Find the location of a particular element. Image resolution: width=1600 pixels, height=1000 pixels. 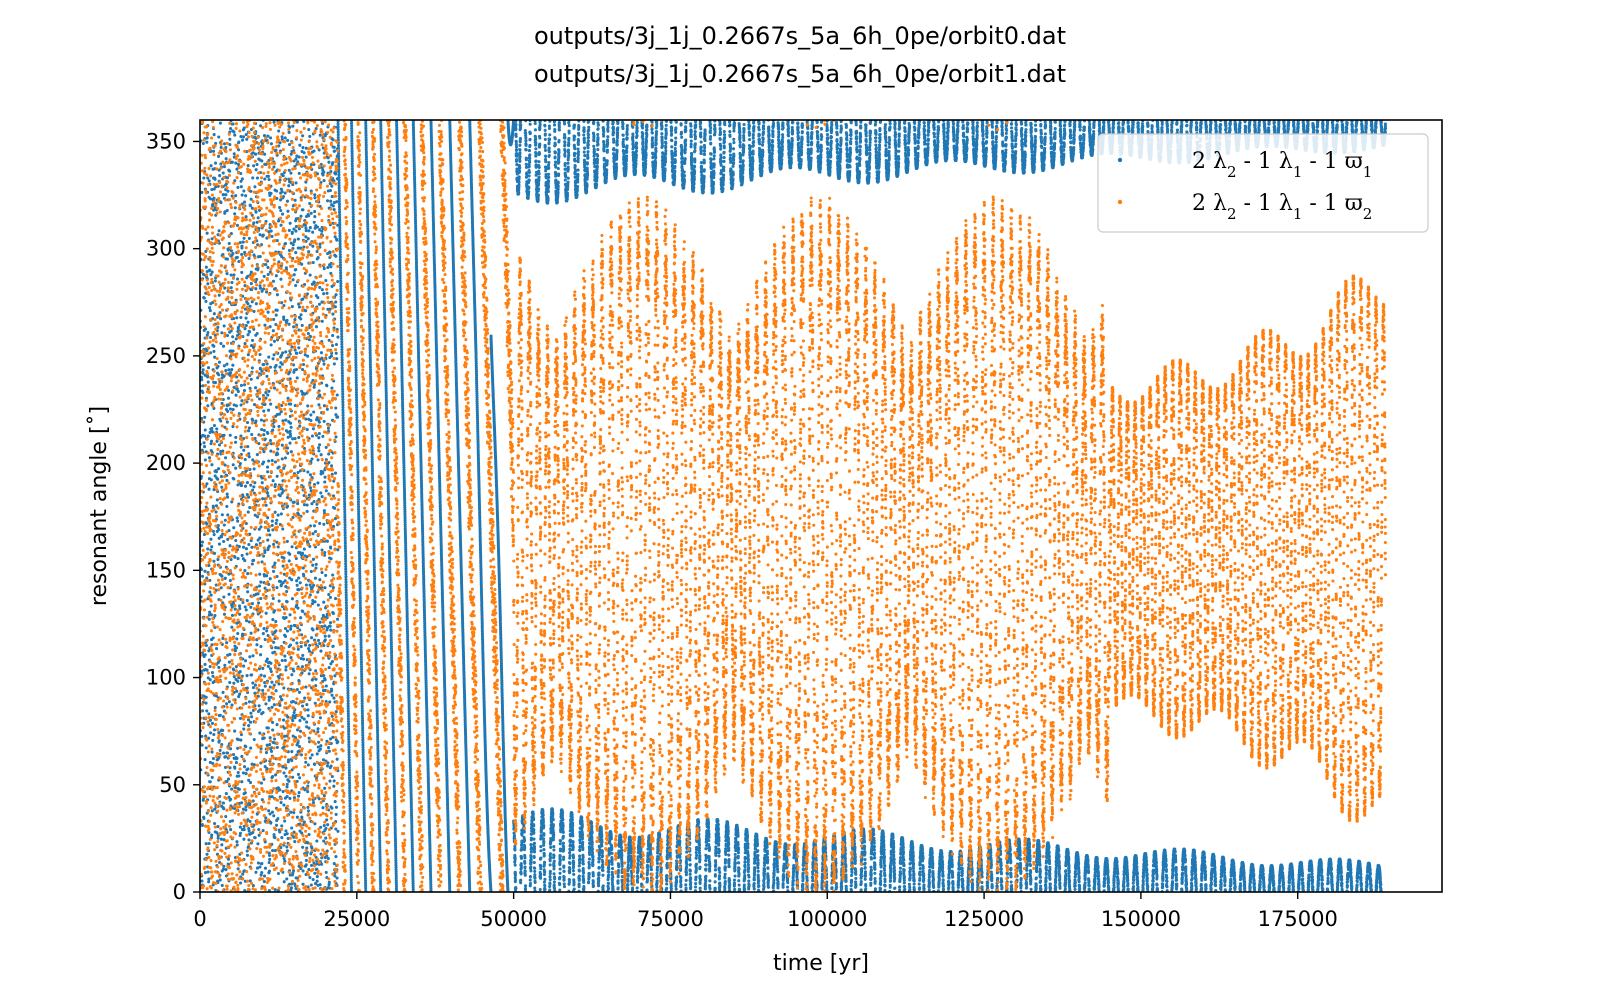

y-tick-label: 350 is located at coordinates (166, 141).